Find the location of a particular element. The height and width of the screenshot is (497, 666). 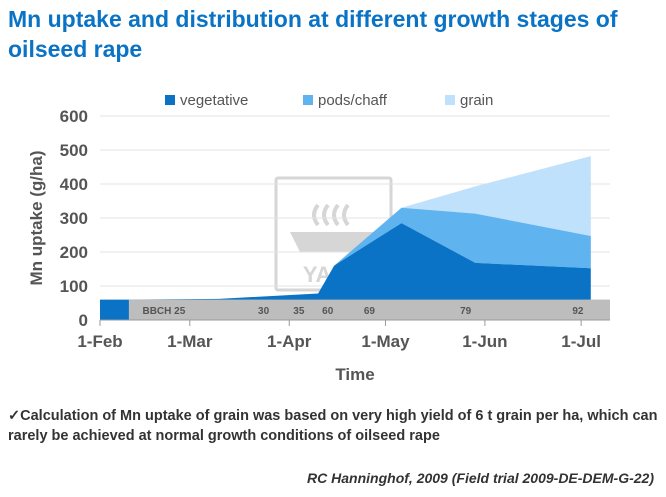

bbch-label: BBCH 25 is located at coordinates (163, 311).